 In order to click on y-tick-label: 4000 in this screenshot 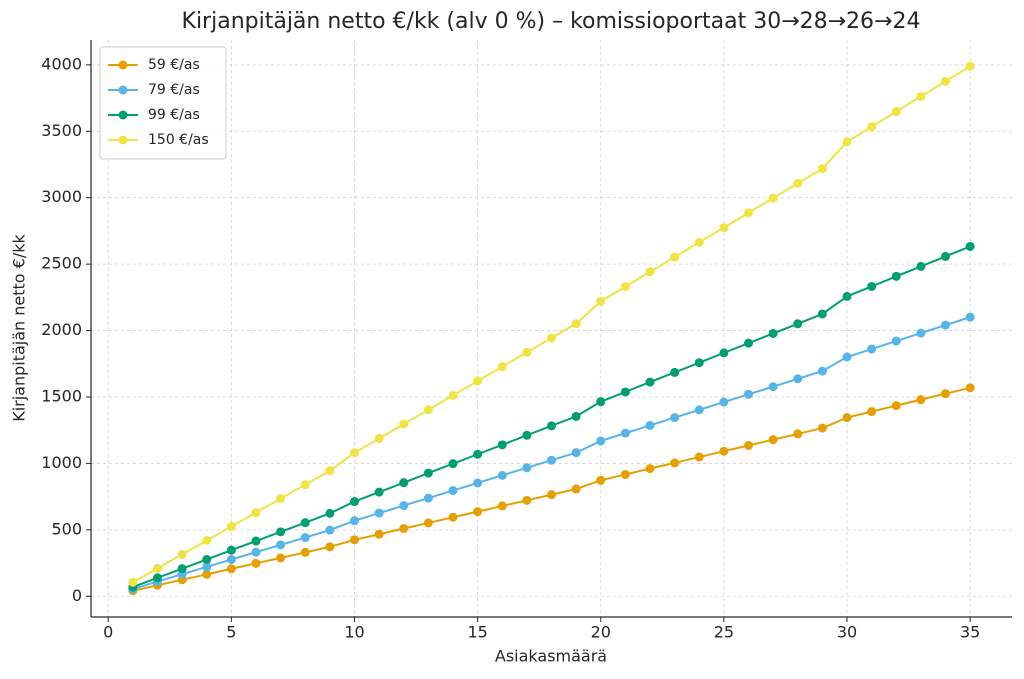, I will do `click(61, 63)`.